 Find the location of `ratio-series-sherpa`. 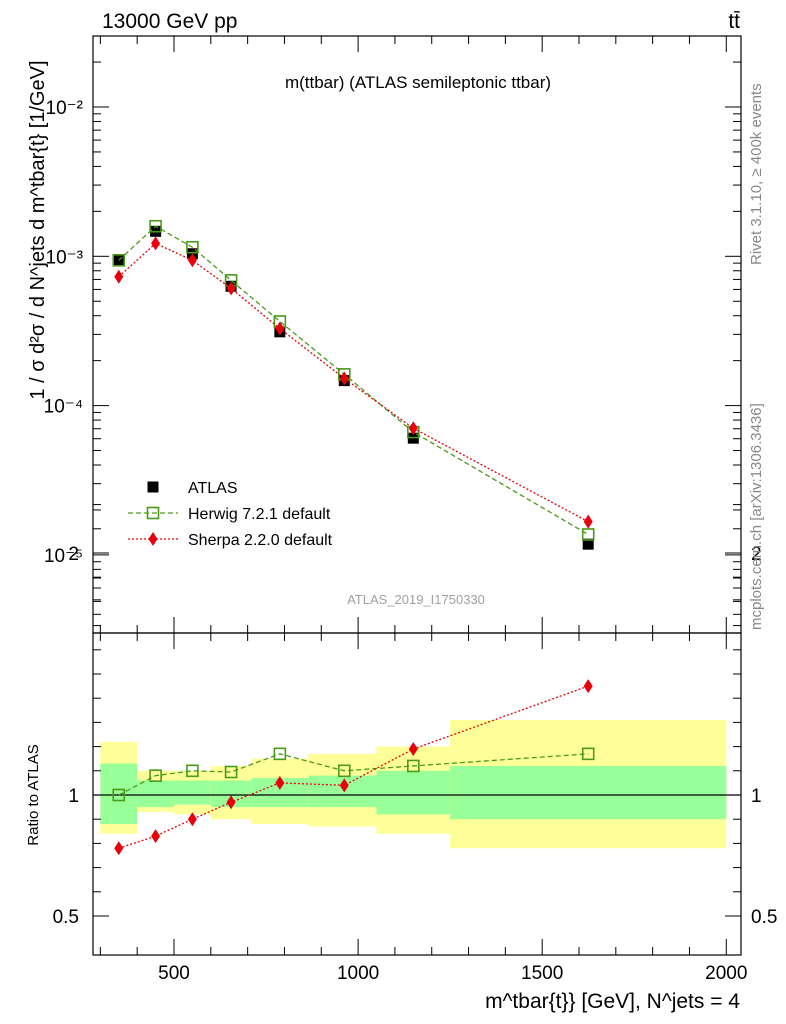

ratio-series-sherpa is located at coordinates (353, 767).